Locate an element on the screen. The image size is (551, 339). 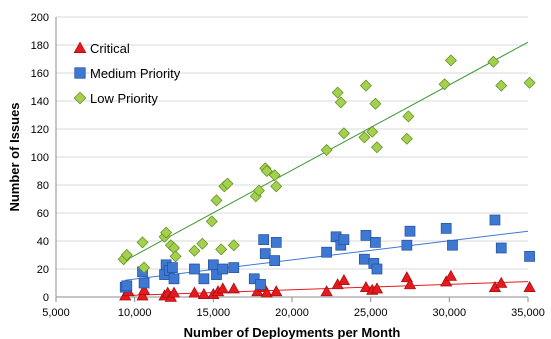
x-tick-label: 10,000 is located at coordinates (135, 313).